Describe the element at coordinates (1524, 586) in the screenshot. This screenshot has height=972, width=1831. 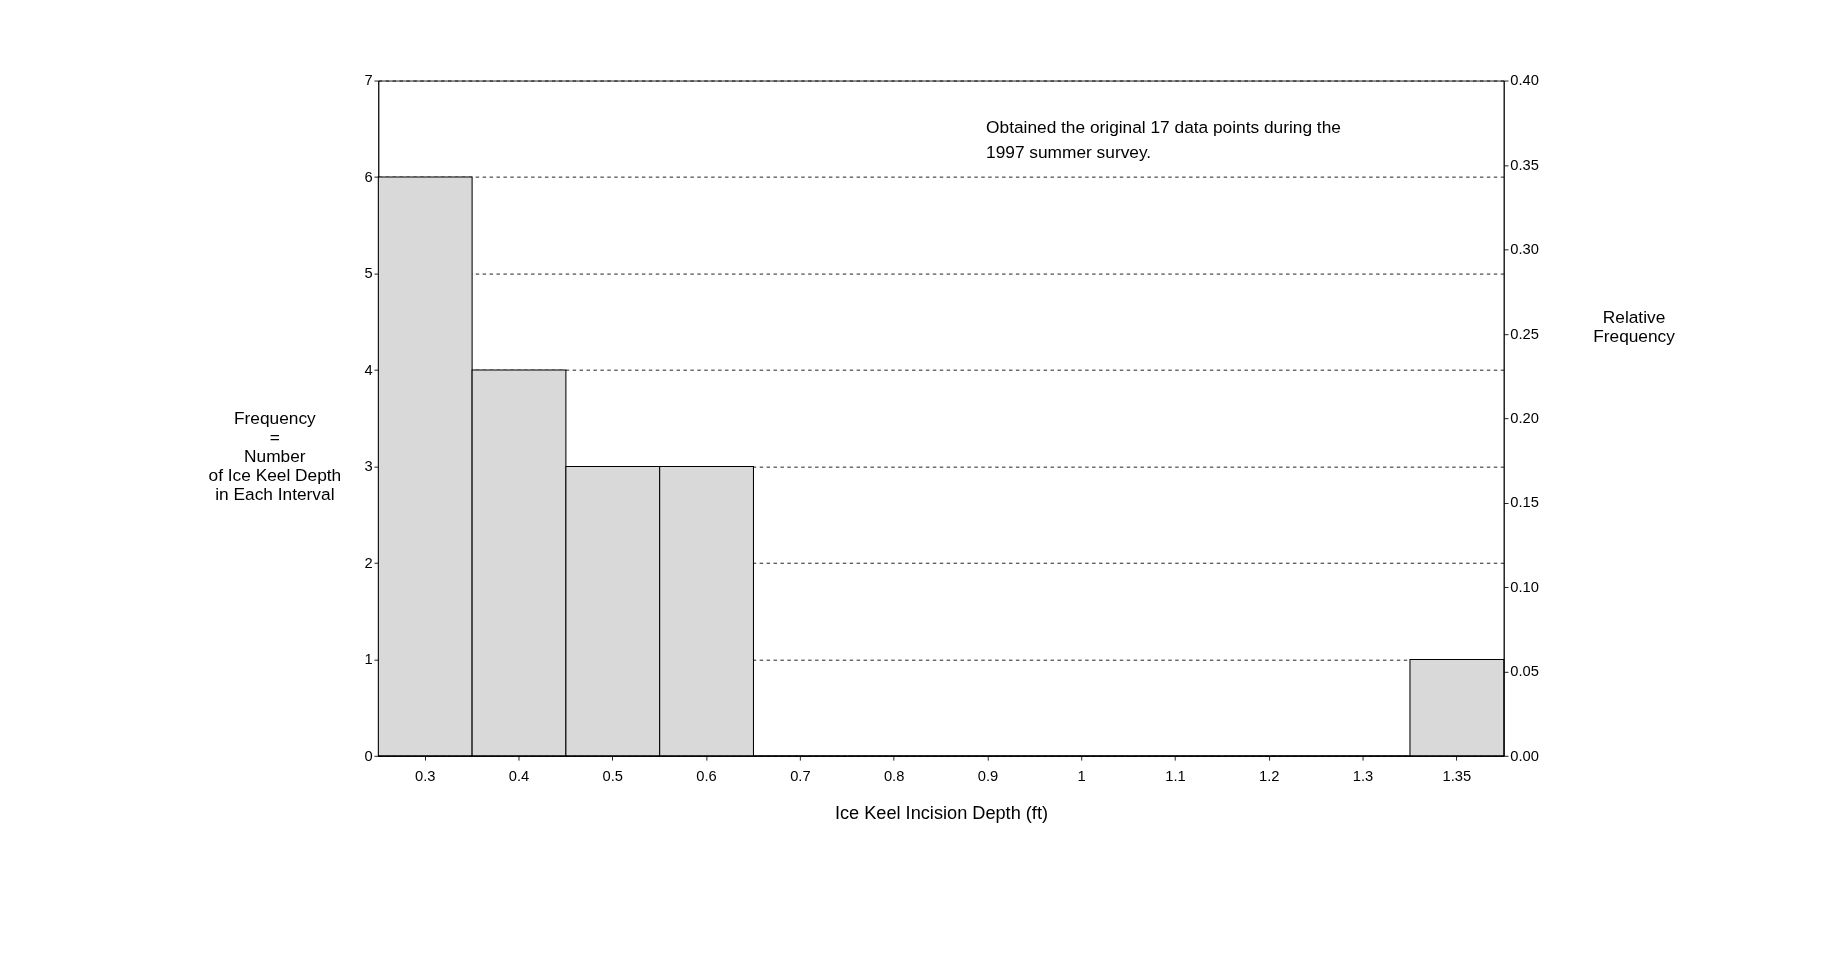
I see `y2-tick-label: 0.10` at that location.